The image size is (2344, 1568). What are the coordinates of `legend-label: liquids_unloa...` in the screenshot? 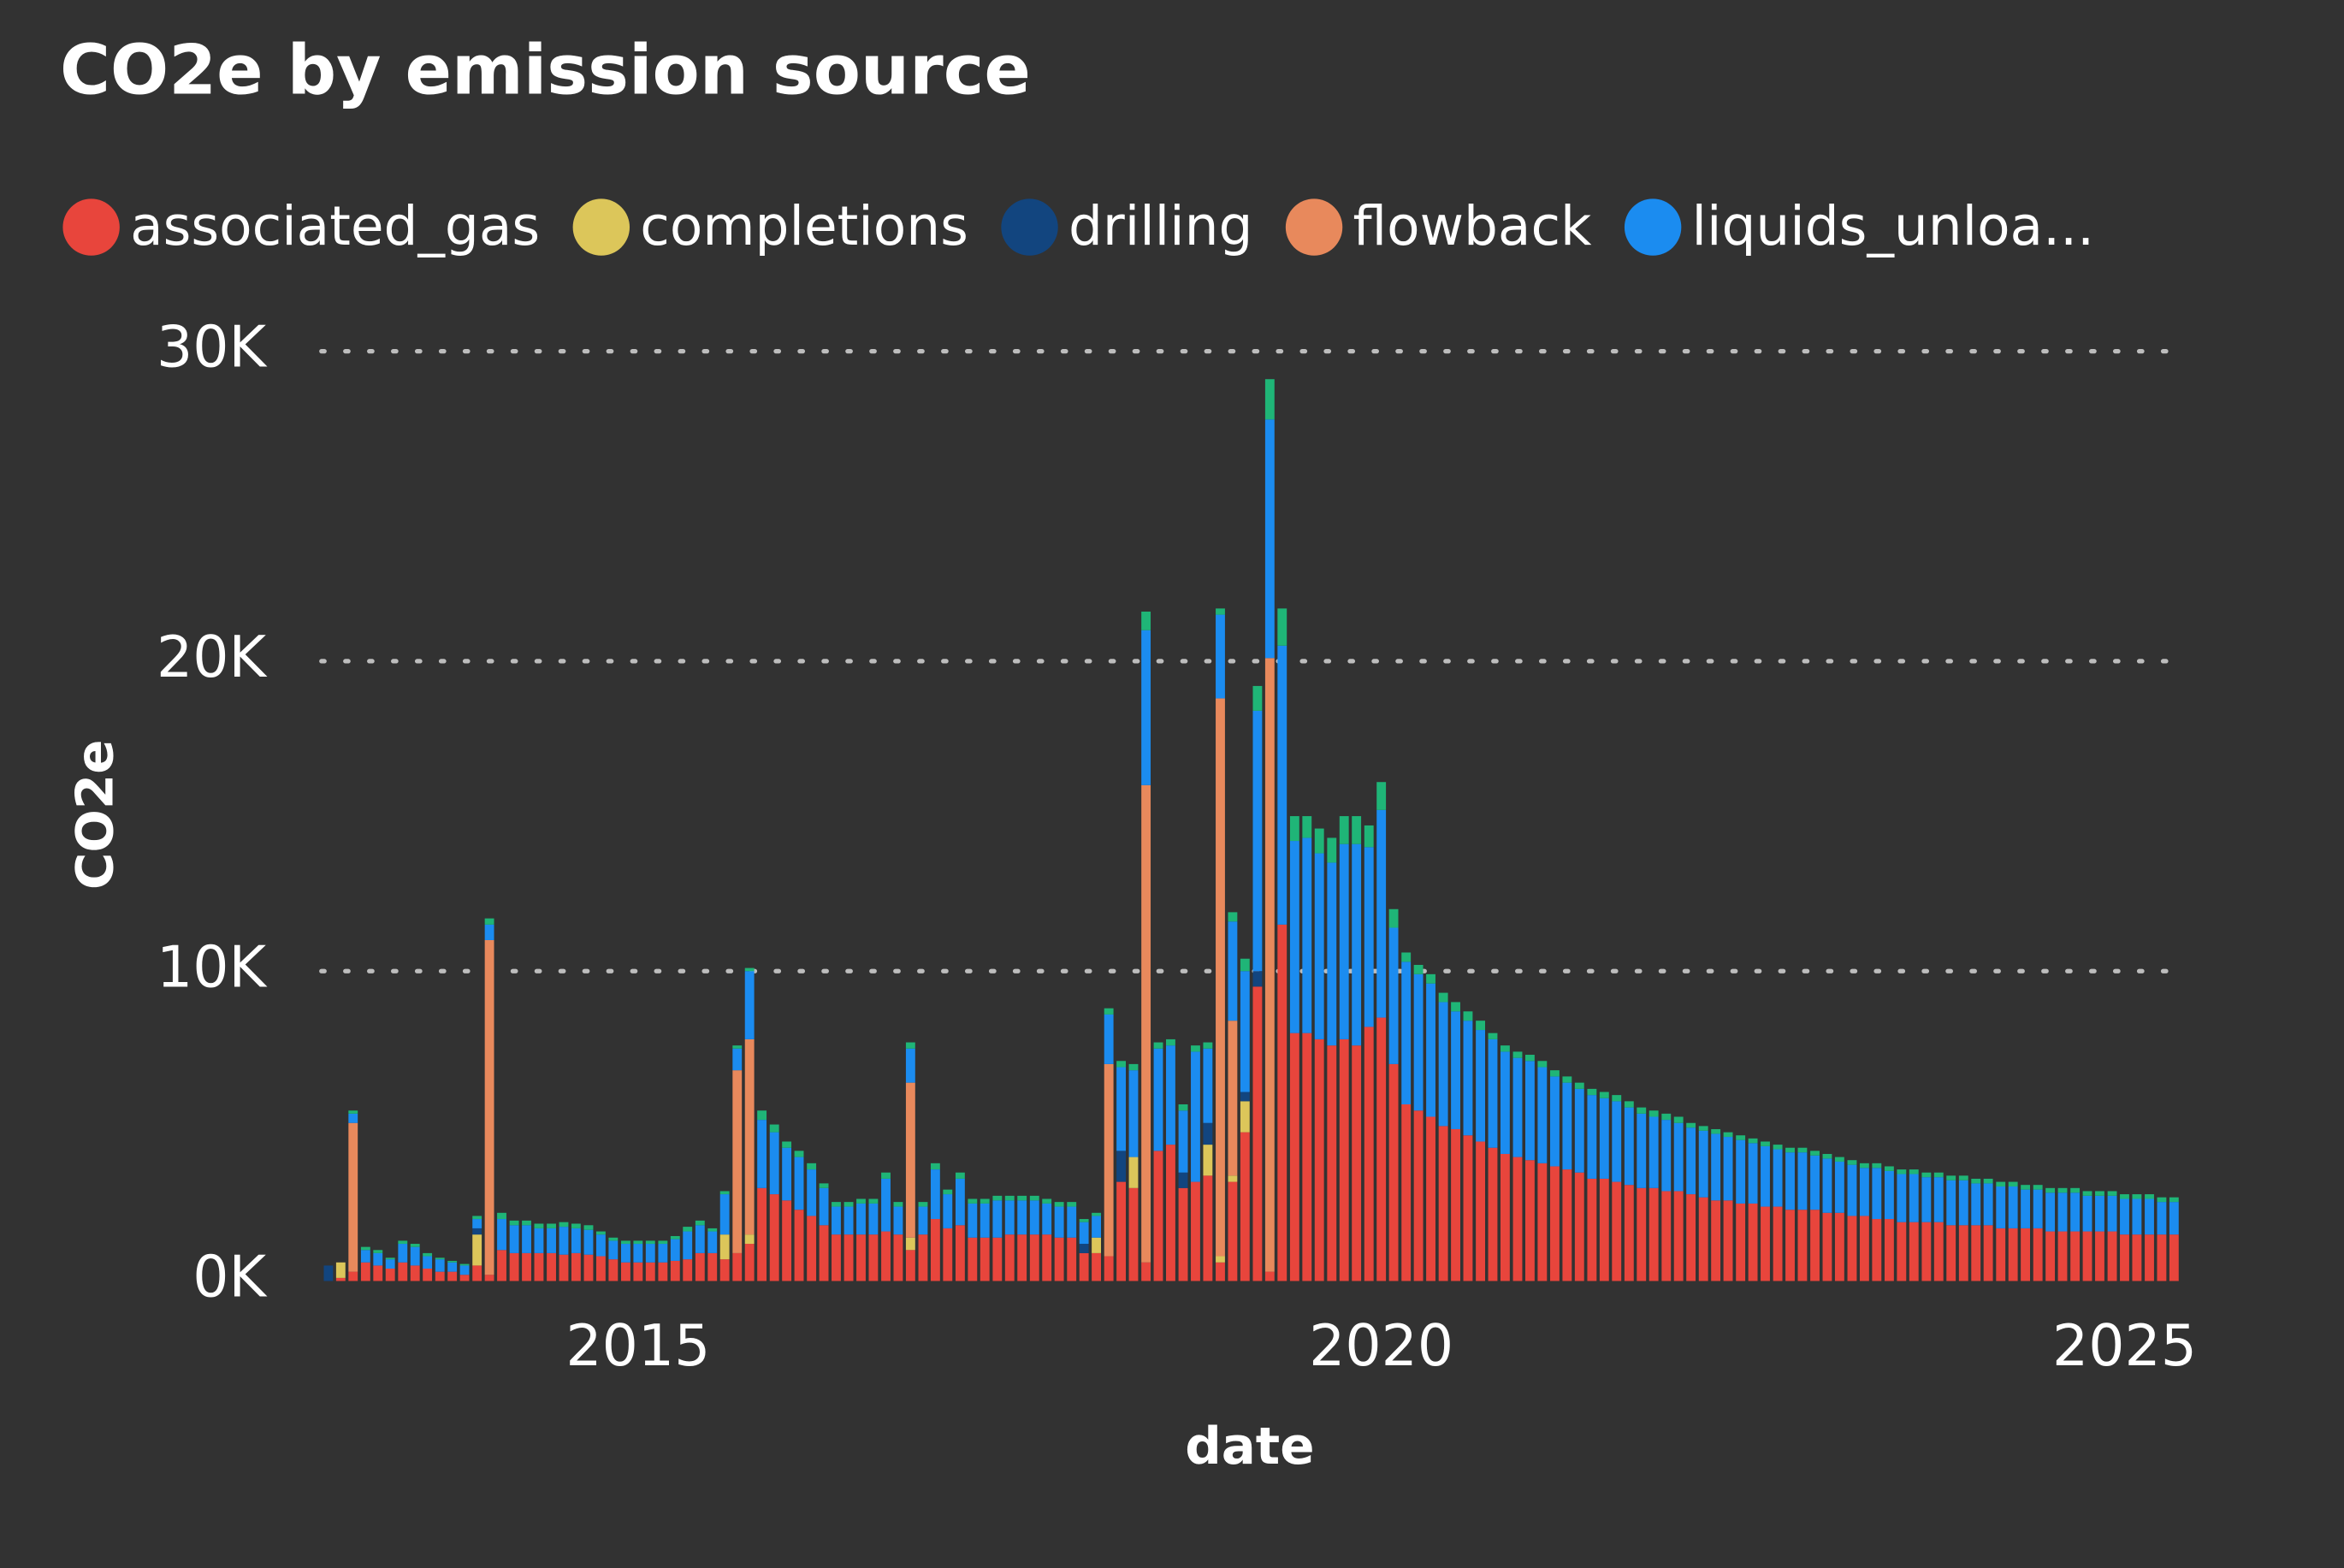 It's located at (1893, 226).